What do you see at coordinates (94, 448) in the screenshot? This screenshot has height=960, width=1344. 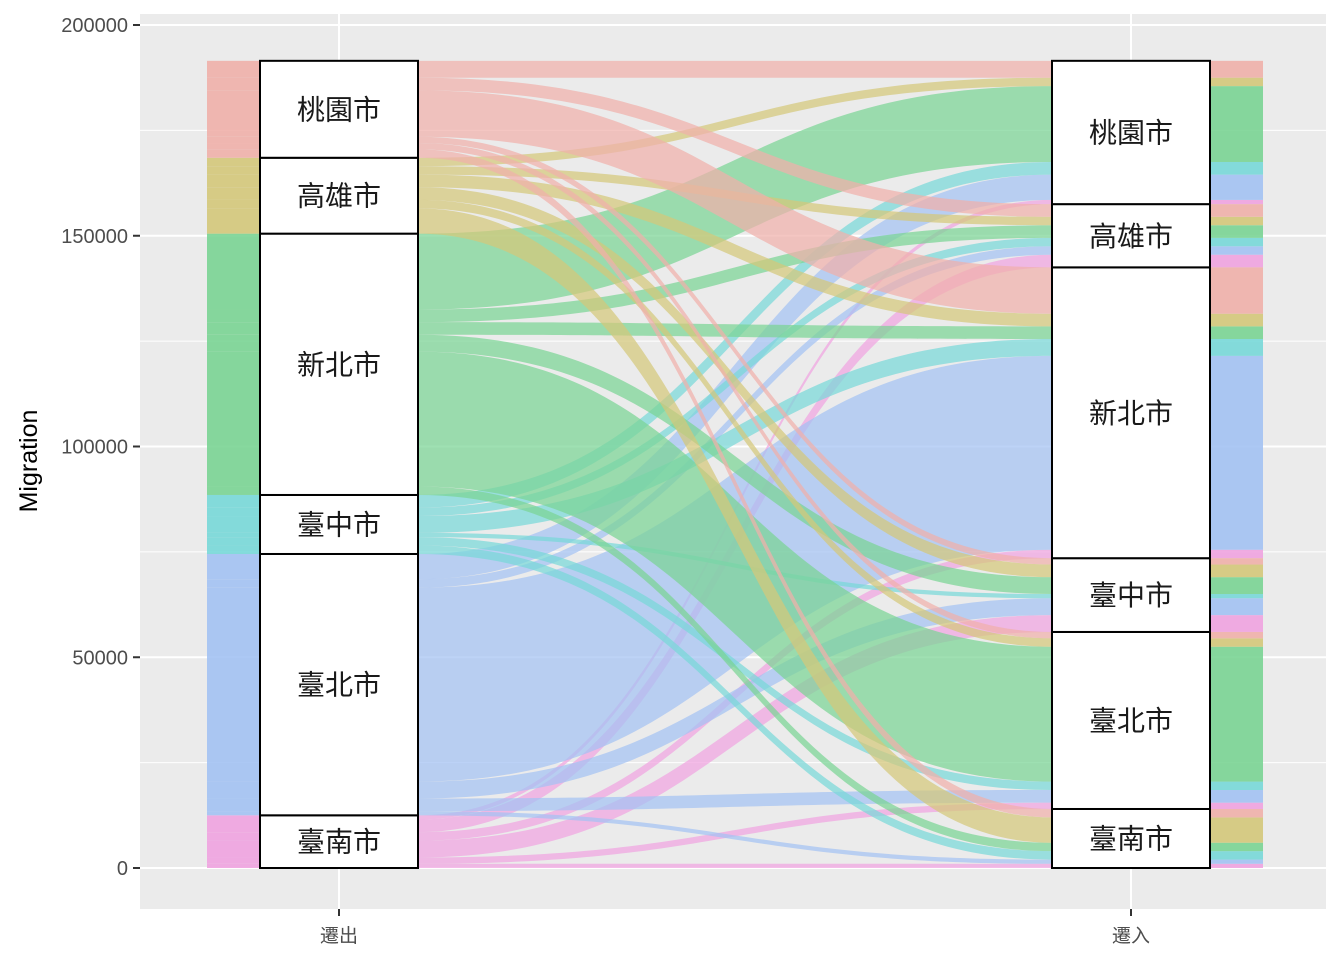 I see `y-tick-label: 100000` at bounding box center [94, 448].